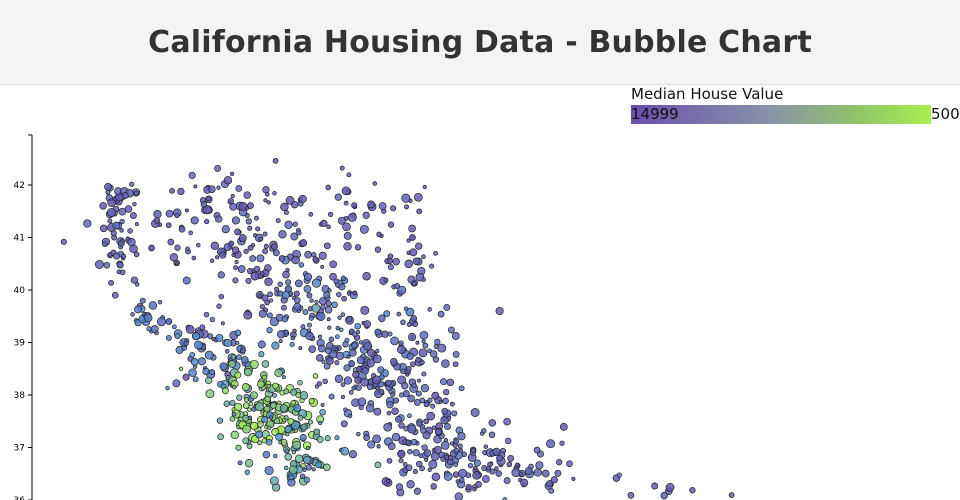 Image resolution: width=960 pixels, height=500 pixels. I want to click on y-tick-label-37: 37, so click(19, 449).